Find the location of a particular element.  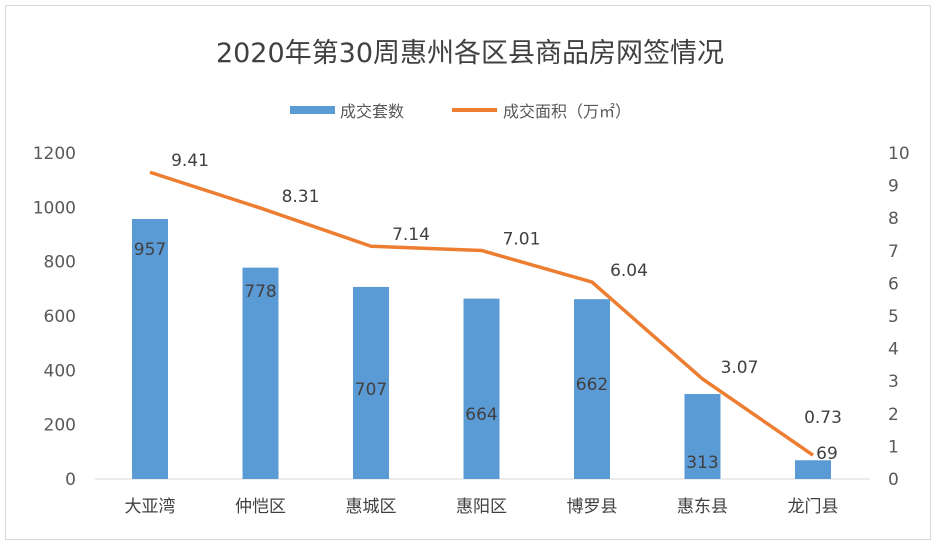

x-axis-label: 惠城区 is located at coordinates (371, 507).